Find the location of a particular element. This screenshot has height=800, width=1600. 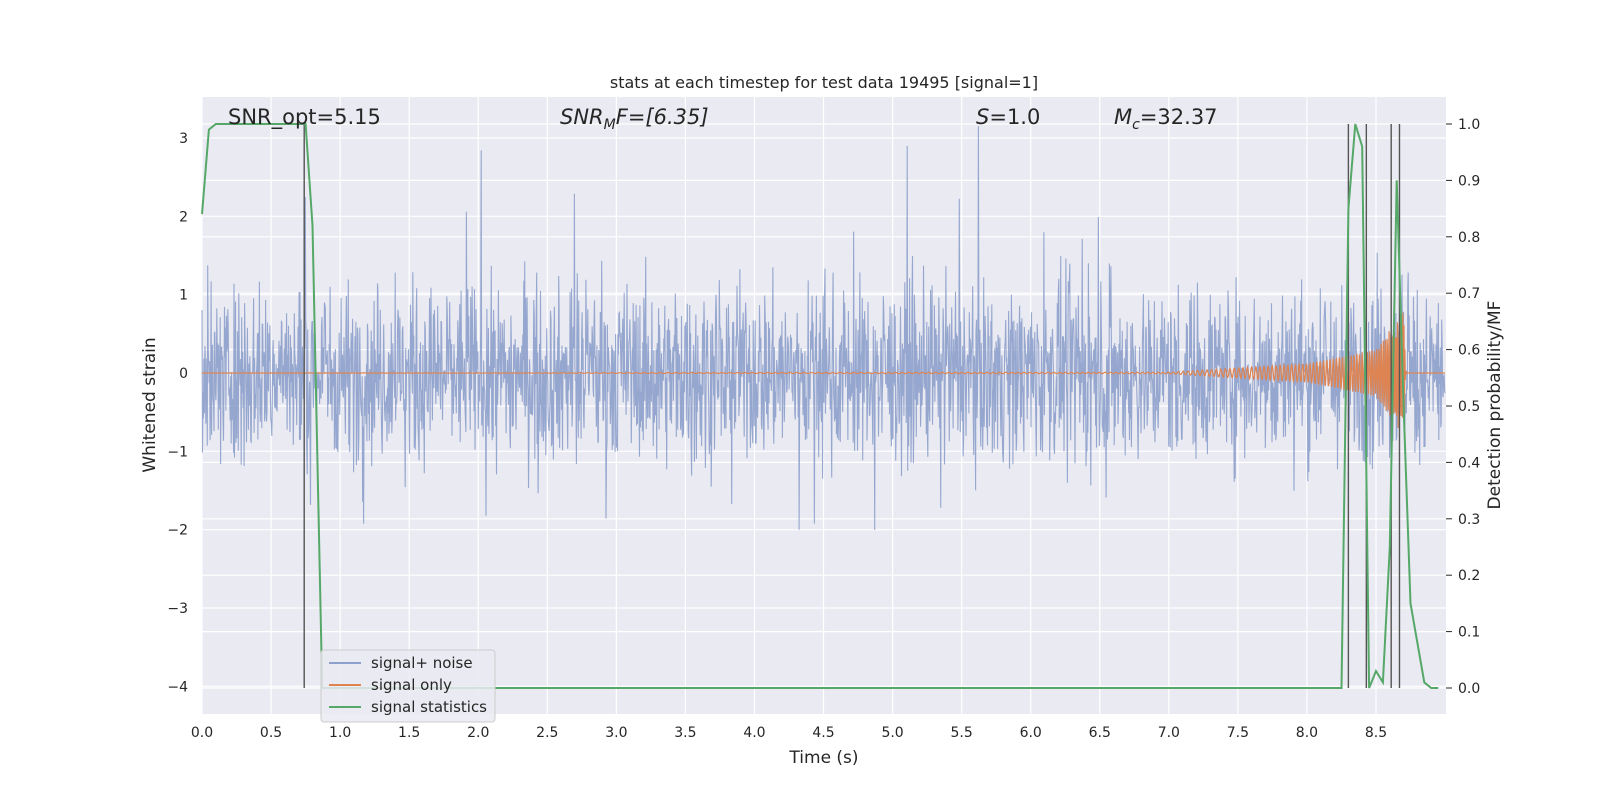

snr-mf-annotation: SNRMF=[6.35] is located at coordinates (634, 119).